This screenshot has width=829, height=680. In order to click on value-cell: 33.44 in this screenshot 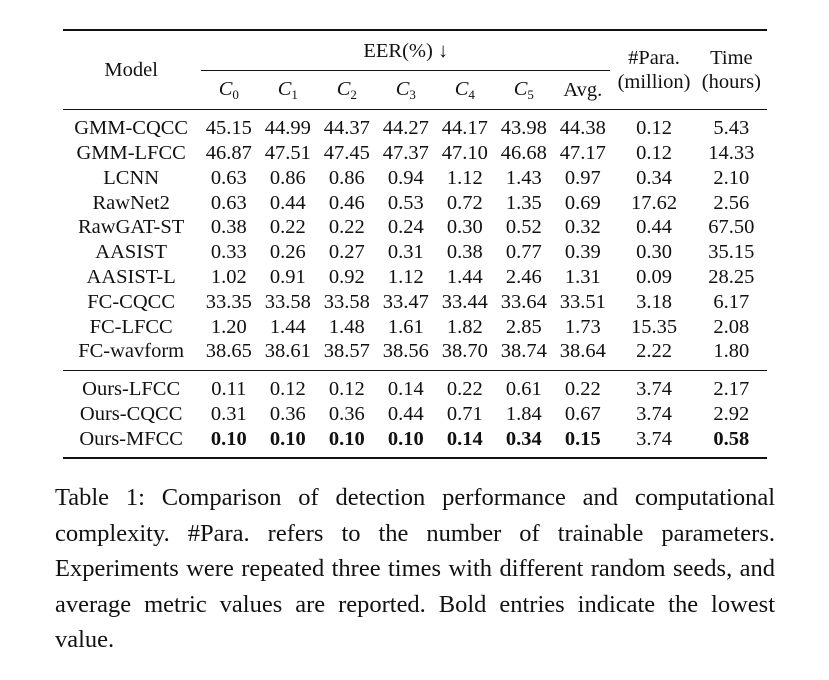, I will do `click(464, 301)`.